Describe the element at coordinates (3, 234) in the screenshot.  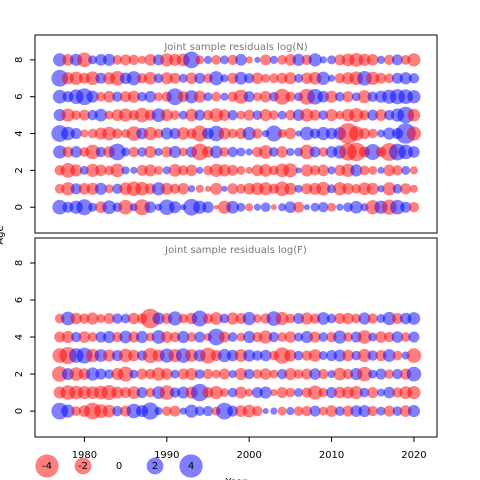
I see `y-axis-label: Age` at that location.